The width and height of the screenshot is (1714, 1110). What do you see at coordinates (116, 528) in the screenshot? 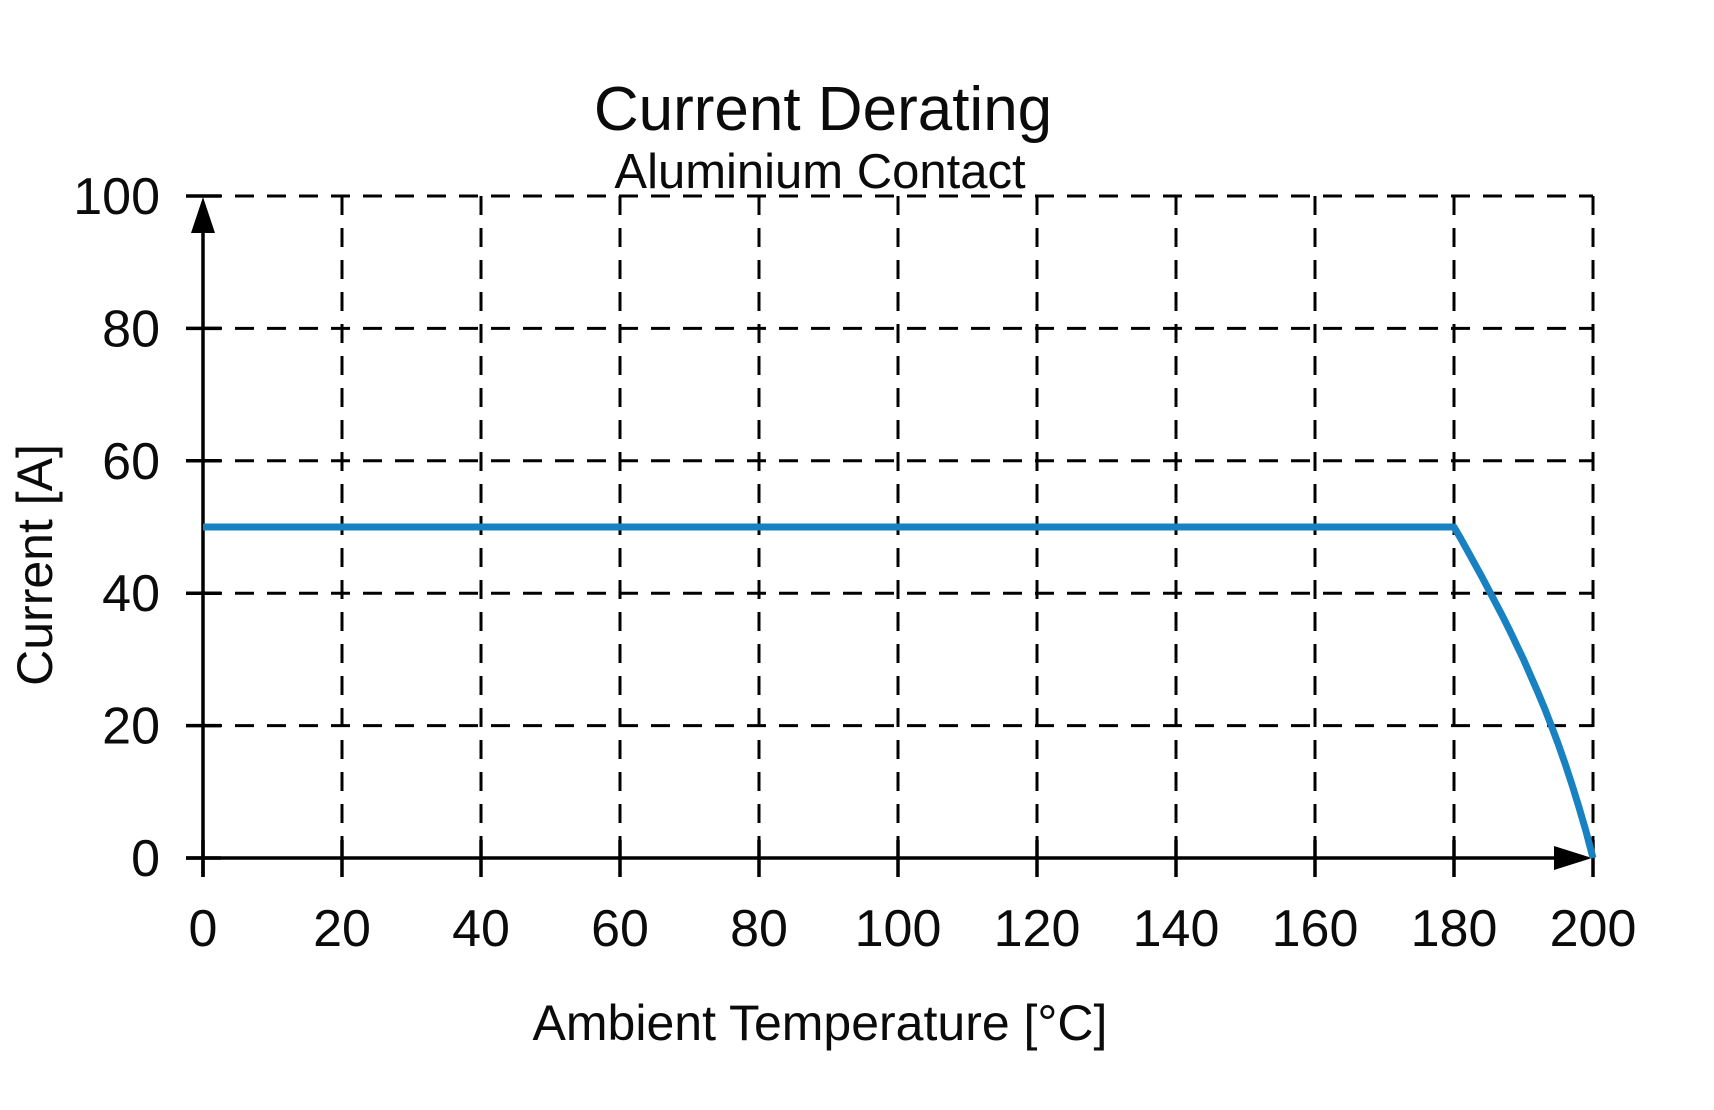
I see `y-tick-labels: 0 20 40 60 80 100` at bounding box center [116, 528].